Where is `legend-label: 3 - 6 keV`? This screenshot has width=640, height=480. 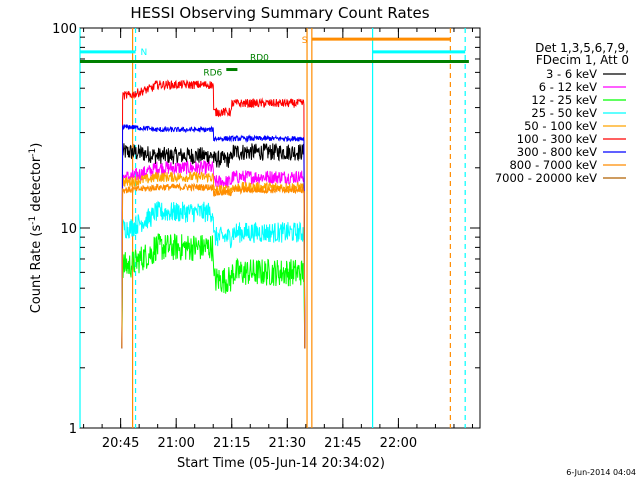
legend-label: 3 - 6 keV is located at coordinates (571, 74).